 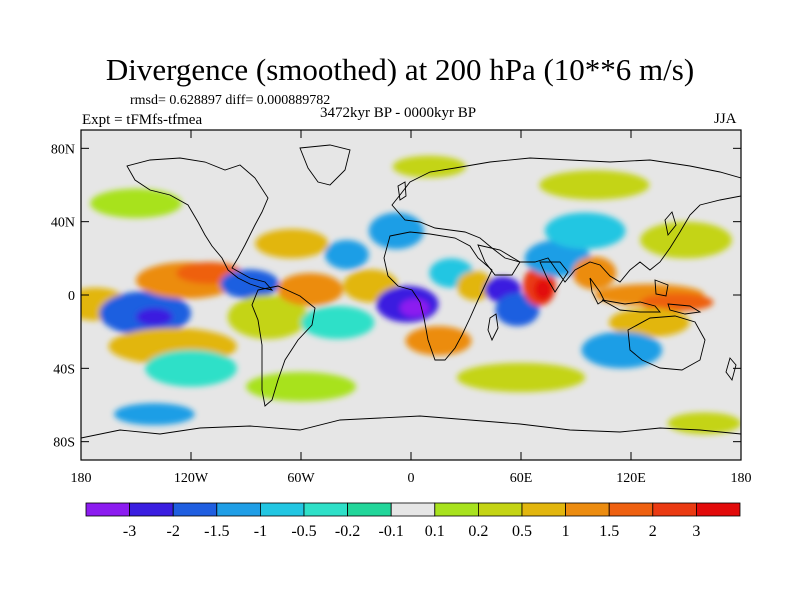 I want to click on experiment-label: Expt = tFMfs-tfmea, so click(x=142, y=120).